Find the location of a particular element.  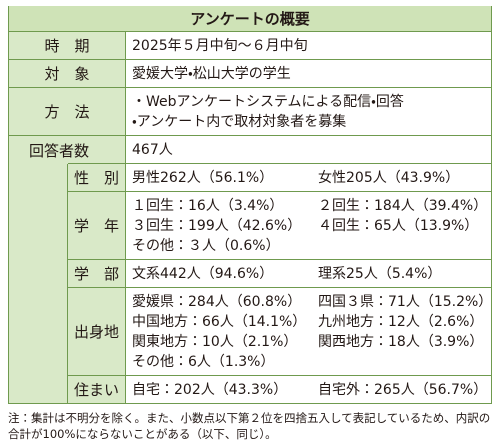

cell-text: 文系442人（94.6%） is located at coordinates (203, 274).